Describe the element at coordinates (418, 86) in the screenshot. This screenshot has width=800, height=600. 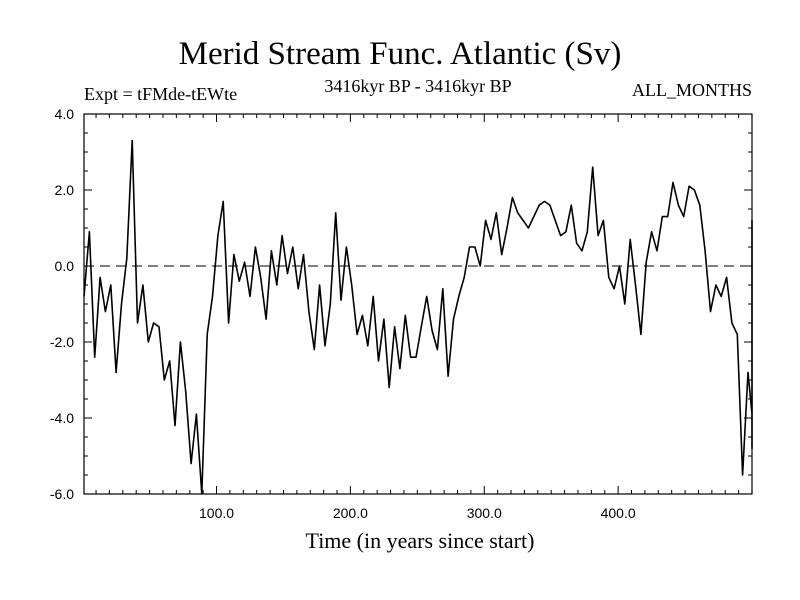
I see `chart-subtitle: 3416kyr BP - 3416kyr BP` at that location.